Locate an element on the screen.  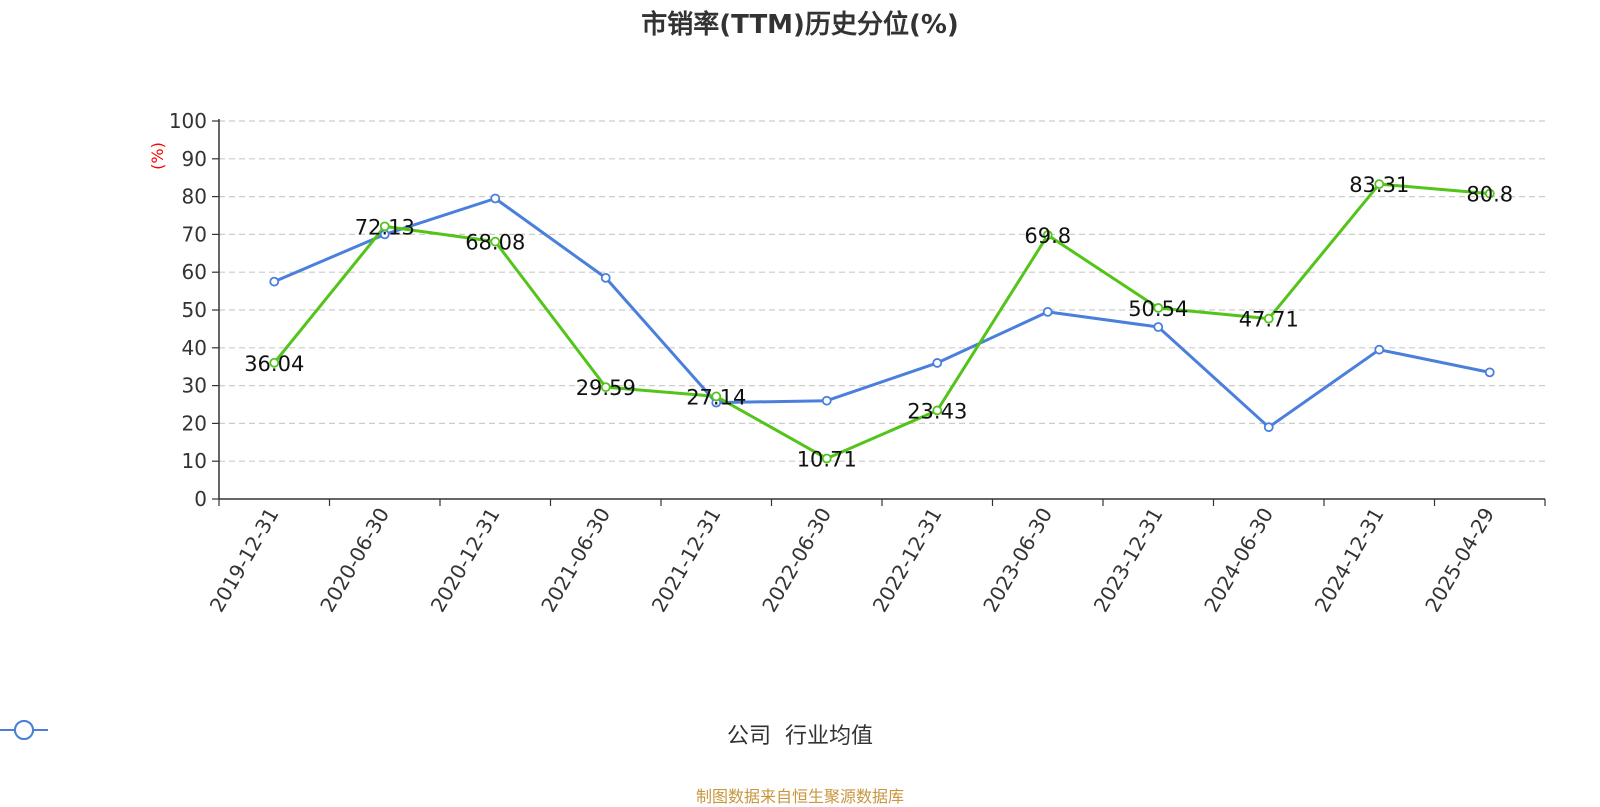
data-label: 72.13 is located at coordinates (385, 227).